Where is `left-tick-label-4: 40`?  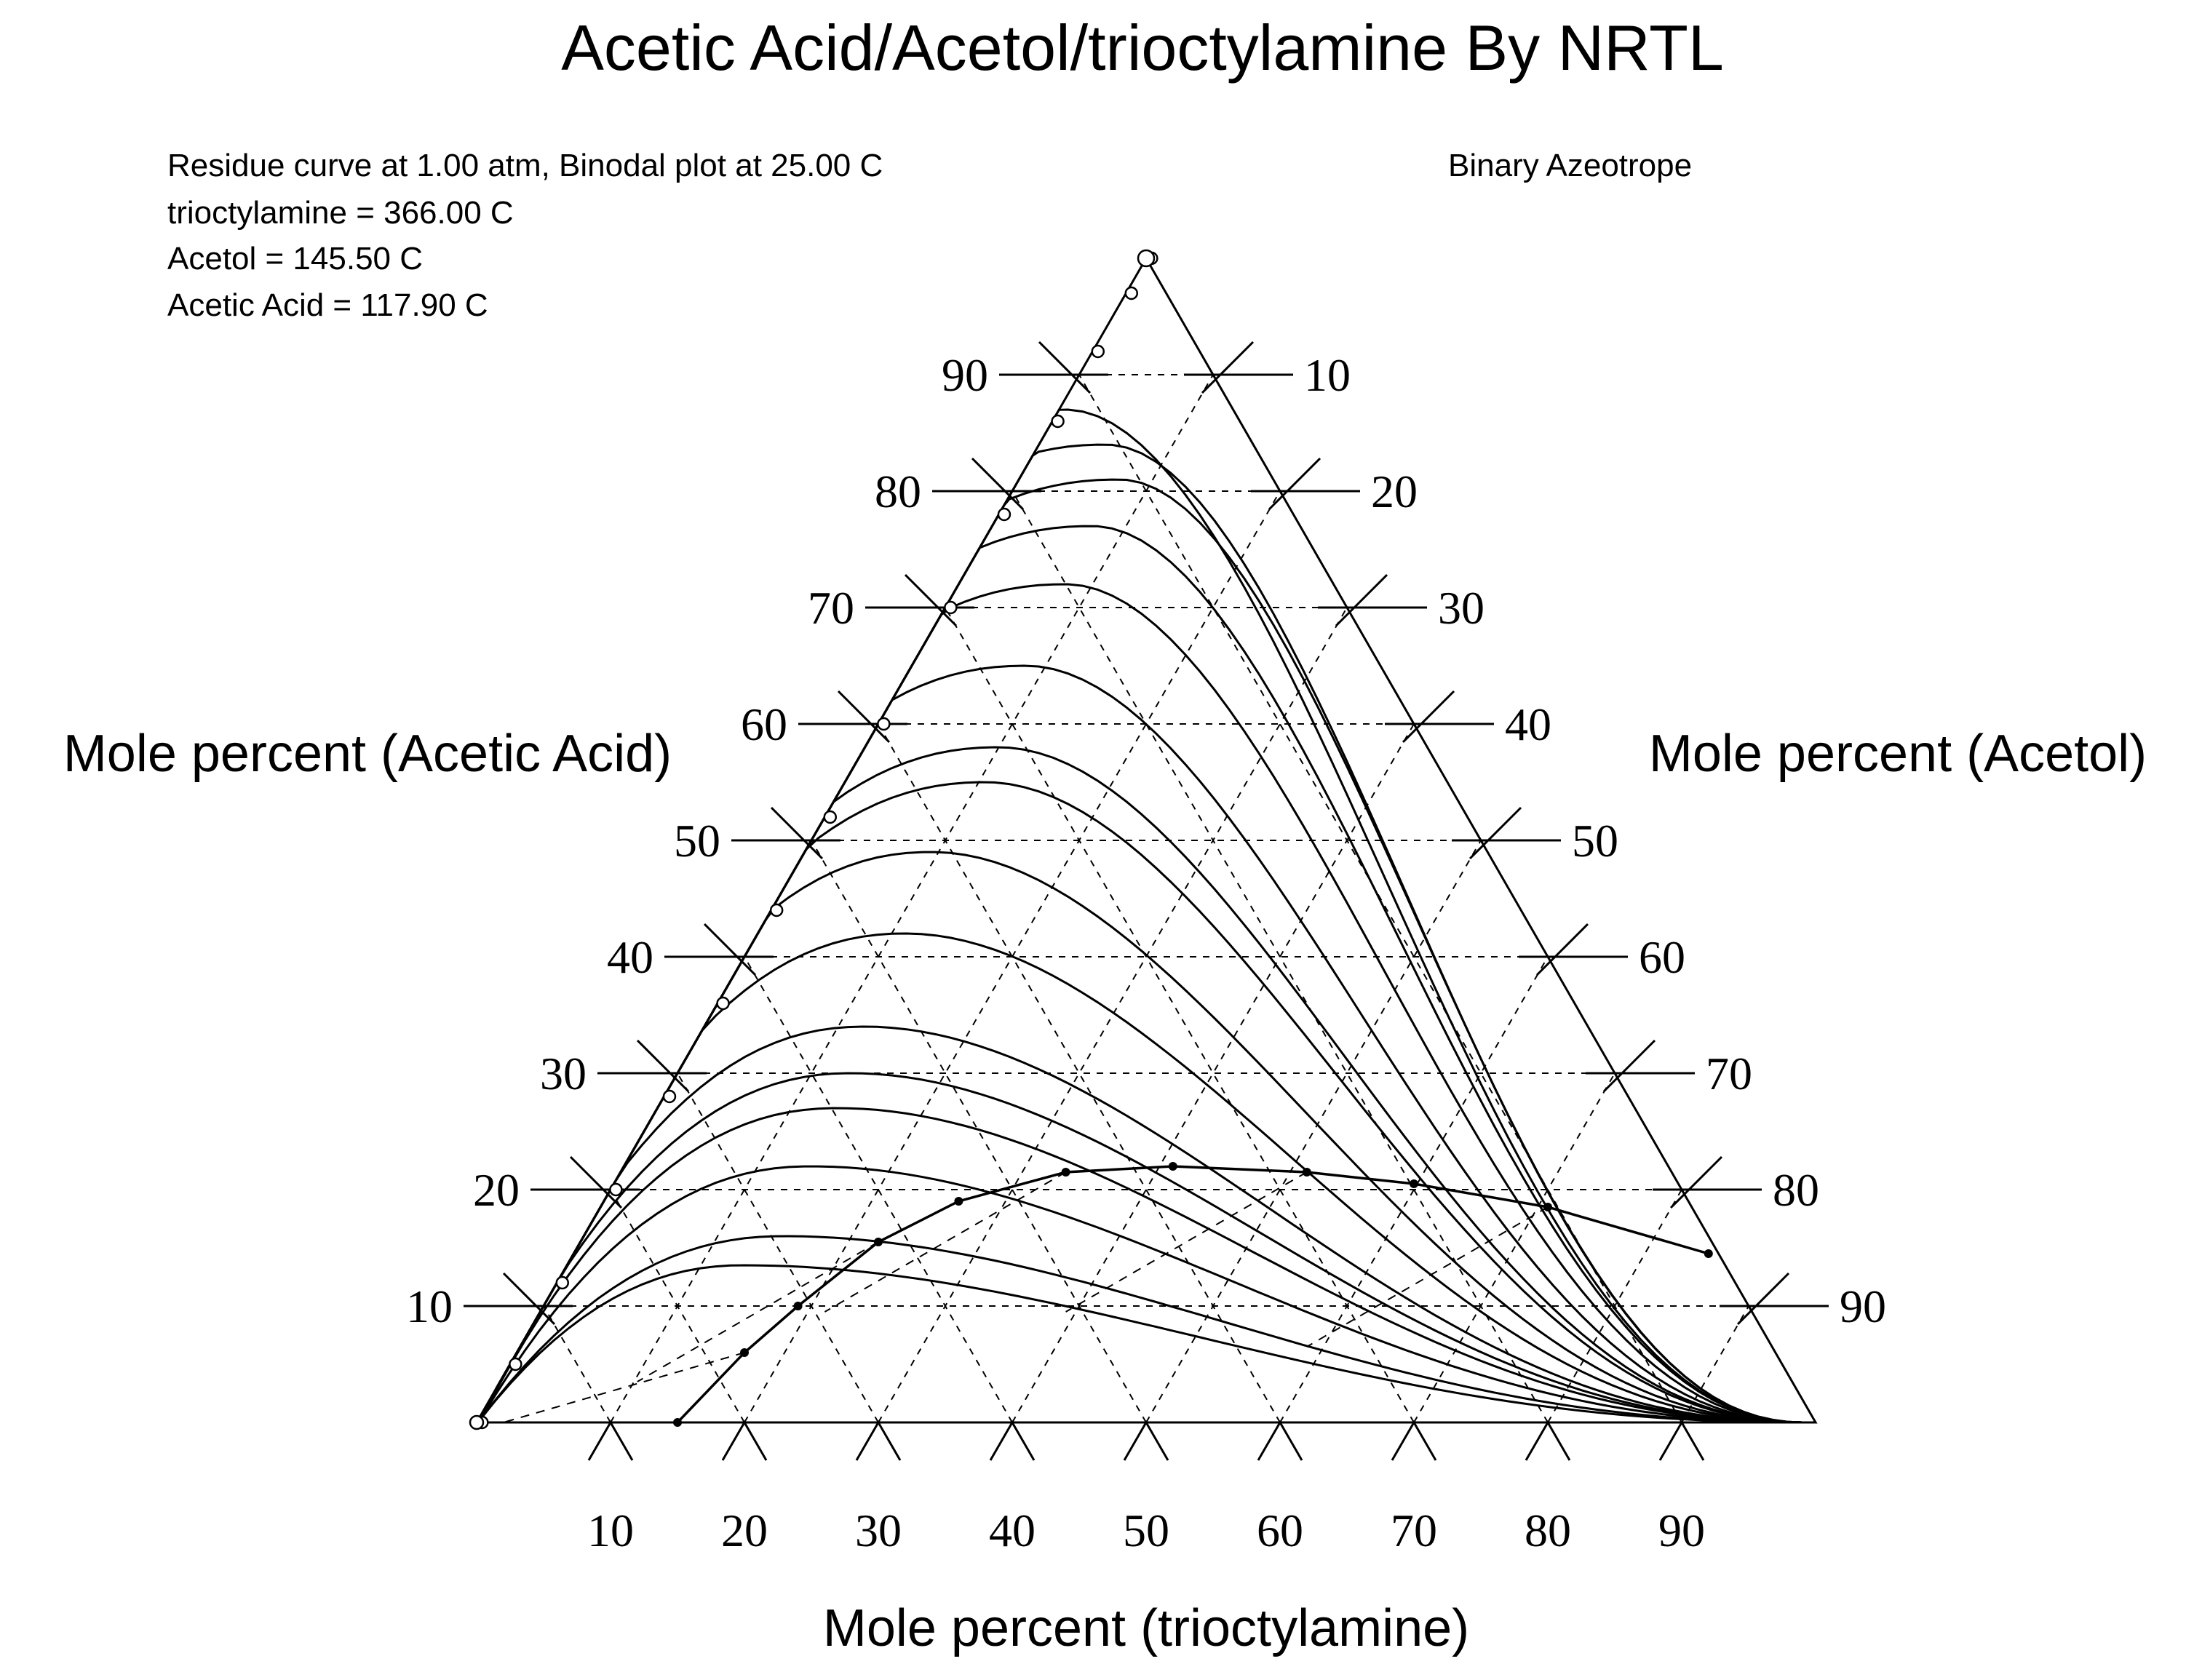
left-tick-label-4: 40 is located at coordinates (630, 957).